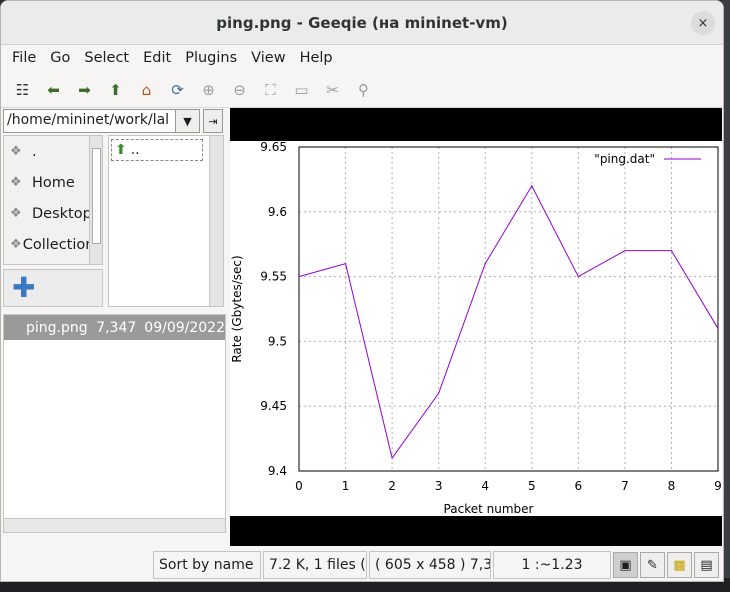 This screenshot has height=592, width=730. What do you see at coordinates (22, 89) in the screenshot?
I see `thumbnails-icon: ☷` at bounding box center [22, 89].